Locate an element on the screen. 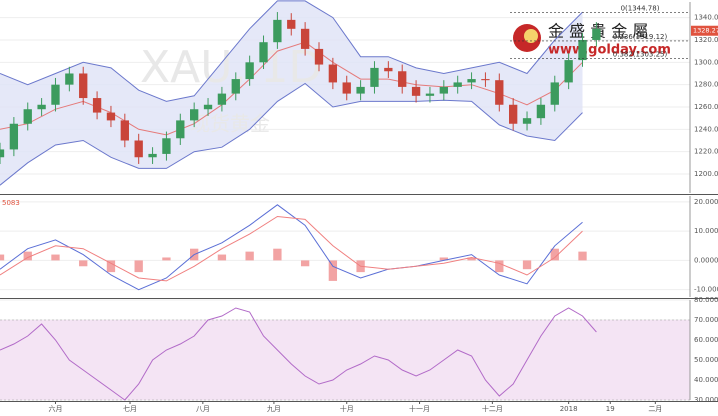  x-tick-label: 六月 is located at coordinates (55, 408).